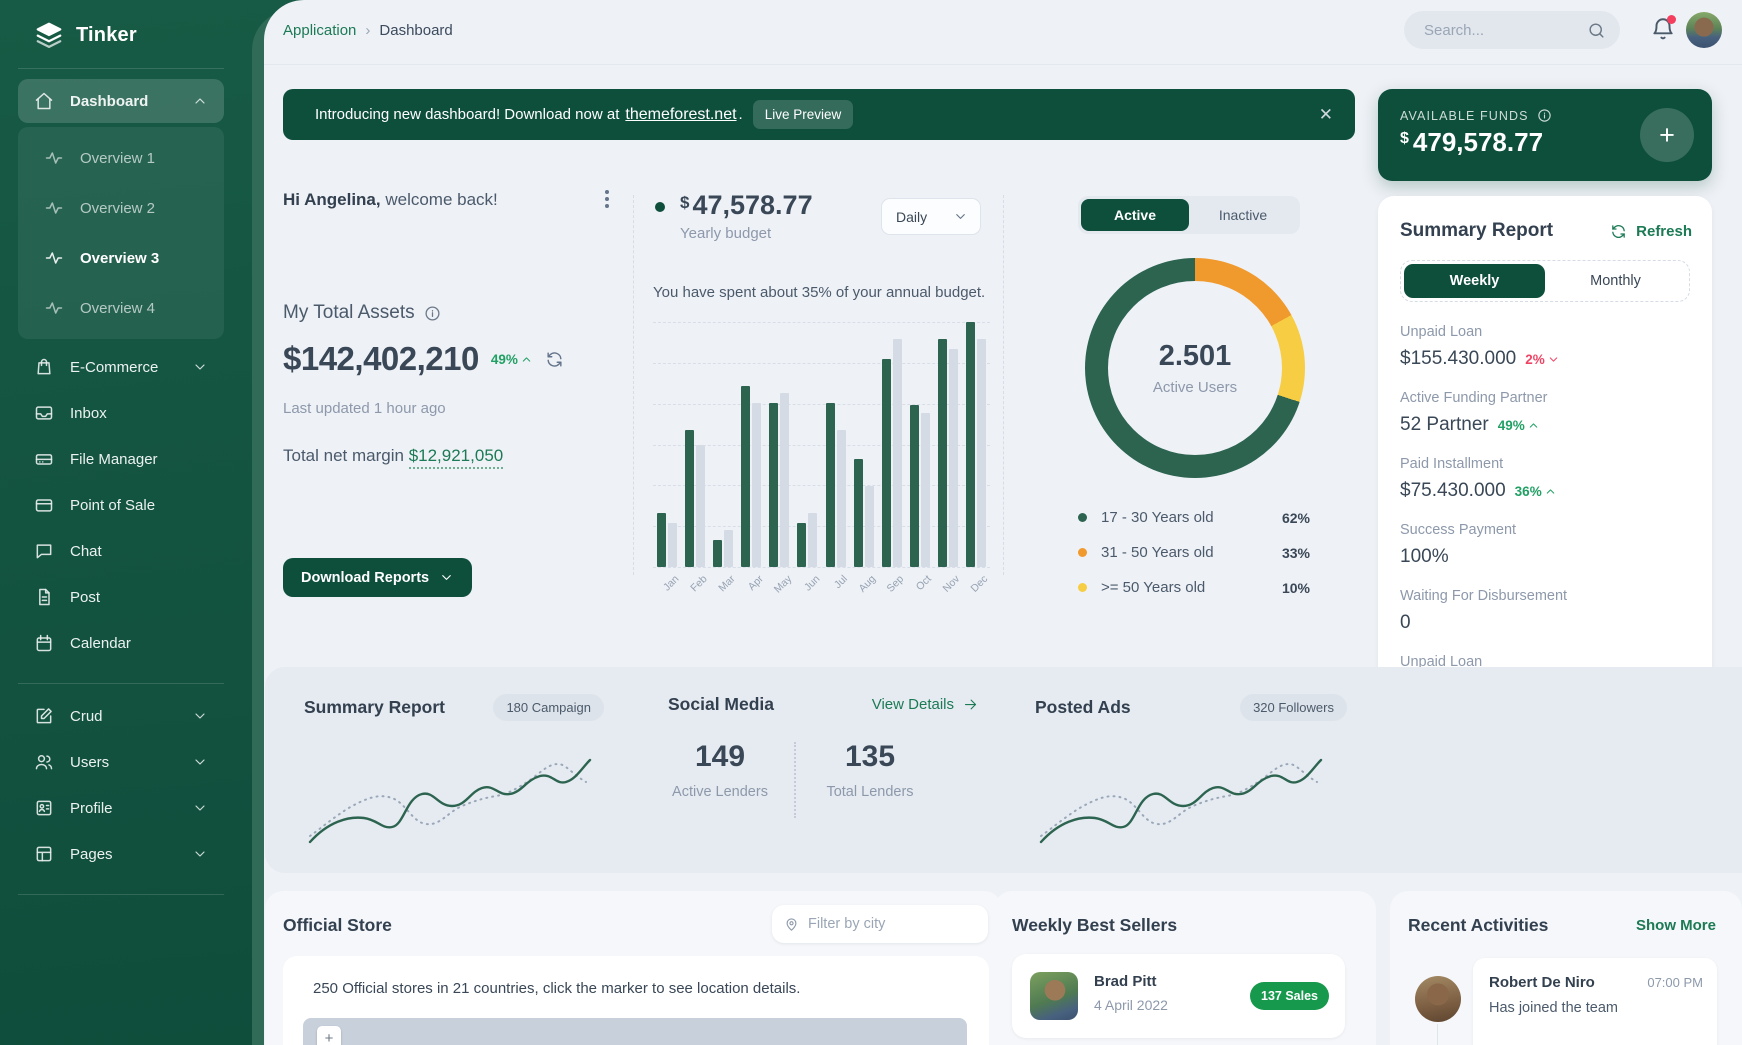 The width and height of the screenshot is (1742, 1045). Describe the element at coordinates (681, 114) in the screenshot. I see `banner-link: themeforest.net` at that location.